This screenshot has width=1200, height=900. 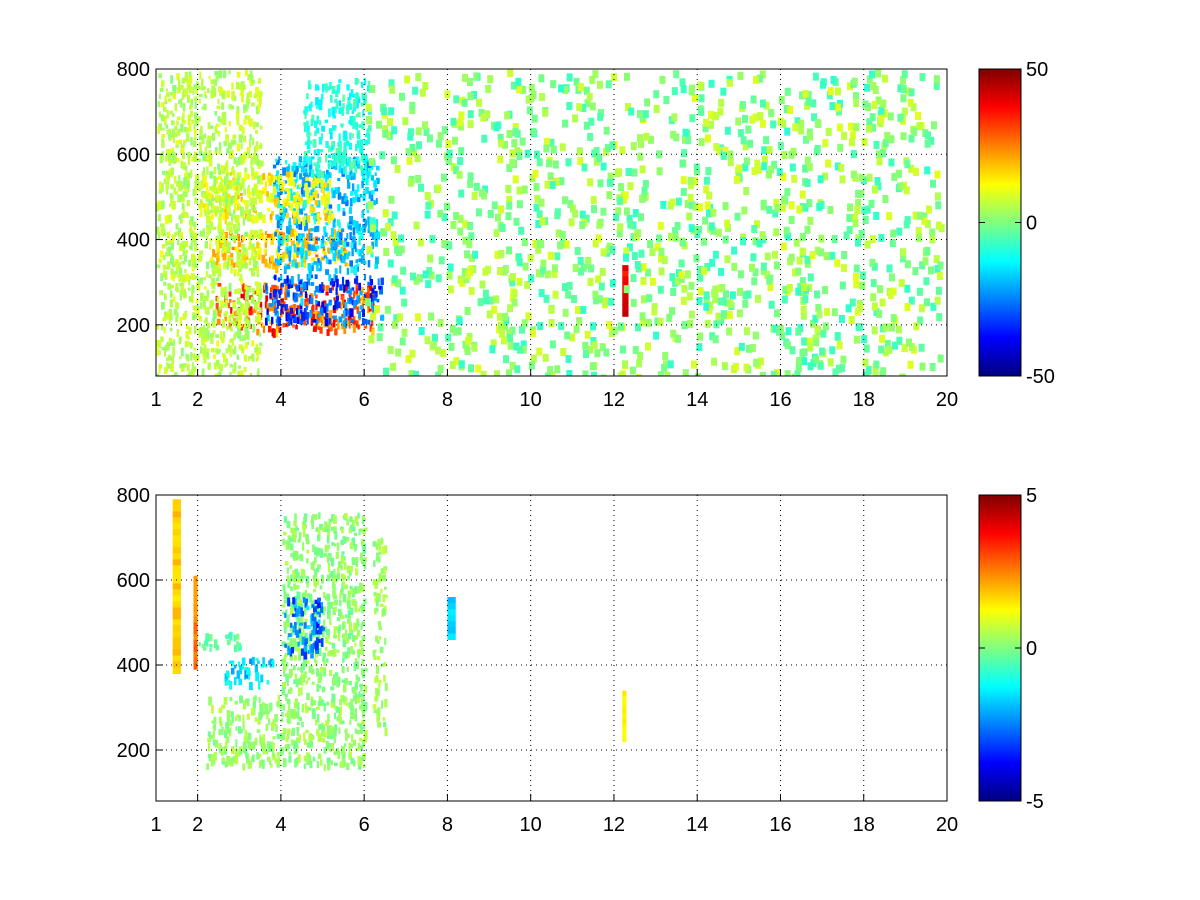 I want to click on x-tick-label: 12, so click(x=614, y=400).